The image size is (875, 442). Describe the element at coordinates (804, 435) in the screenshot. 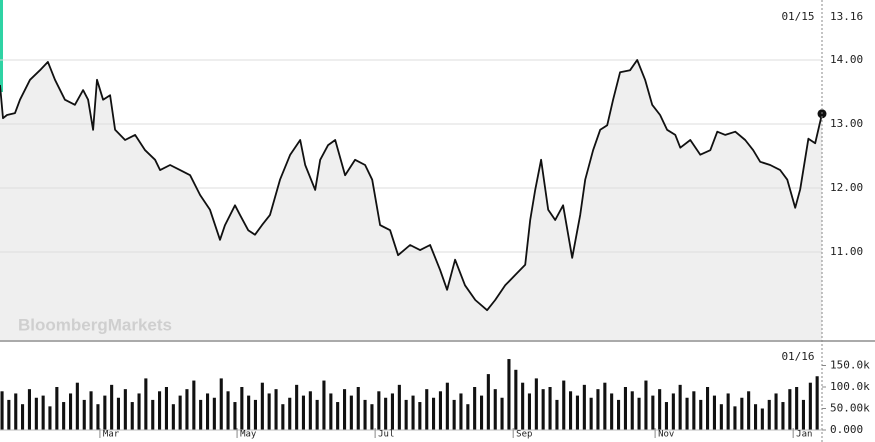

I see `x-tick-label: Jan` at that location.